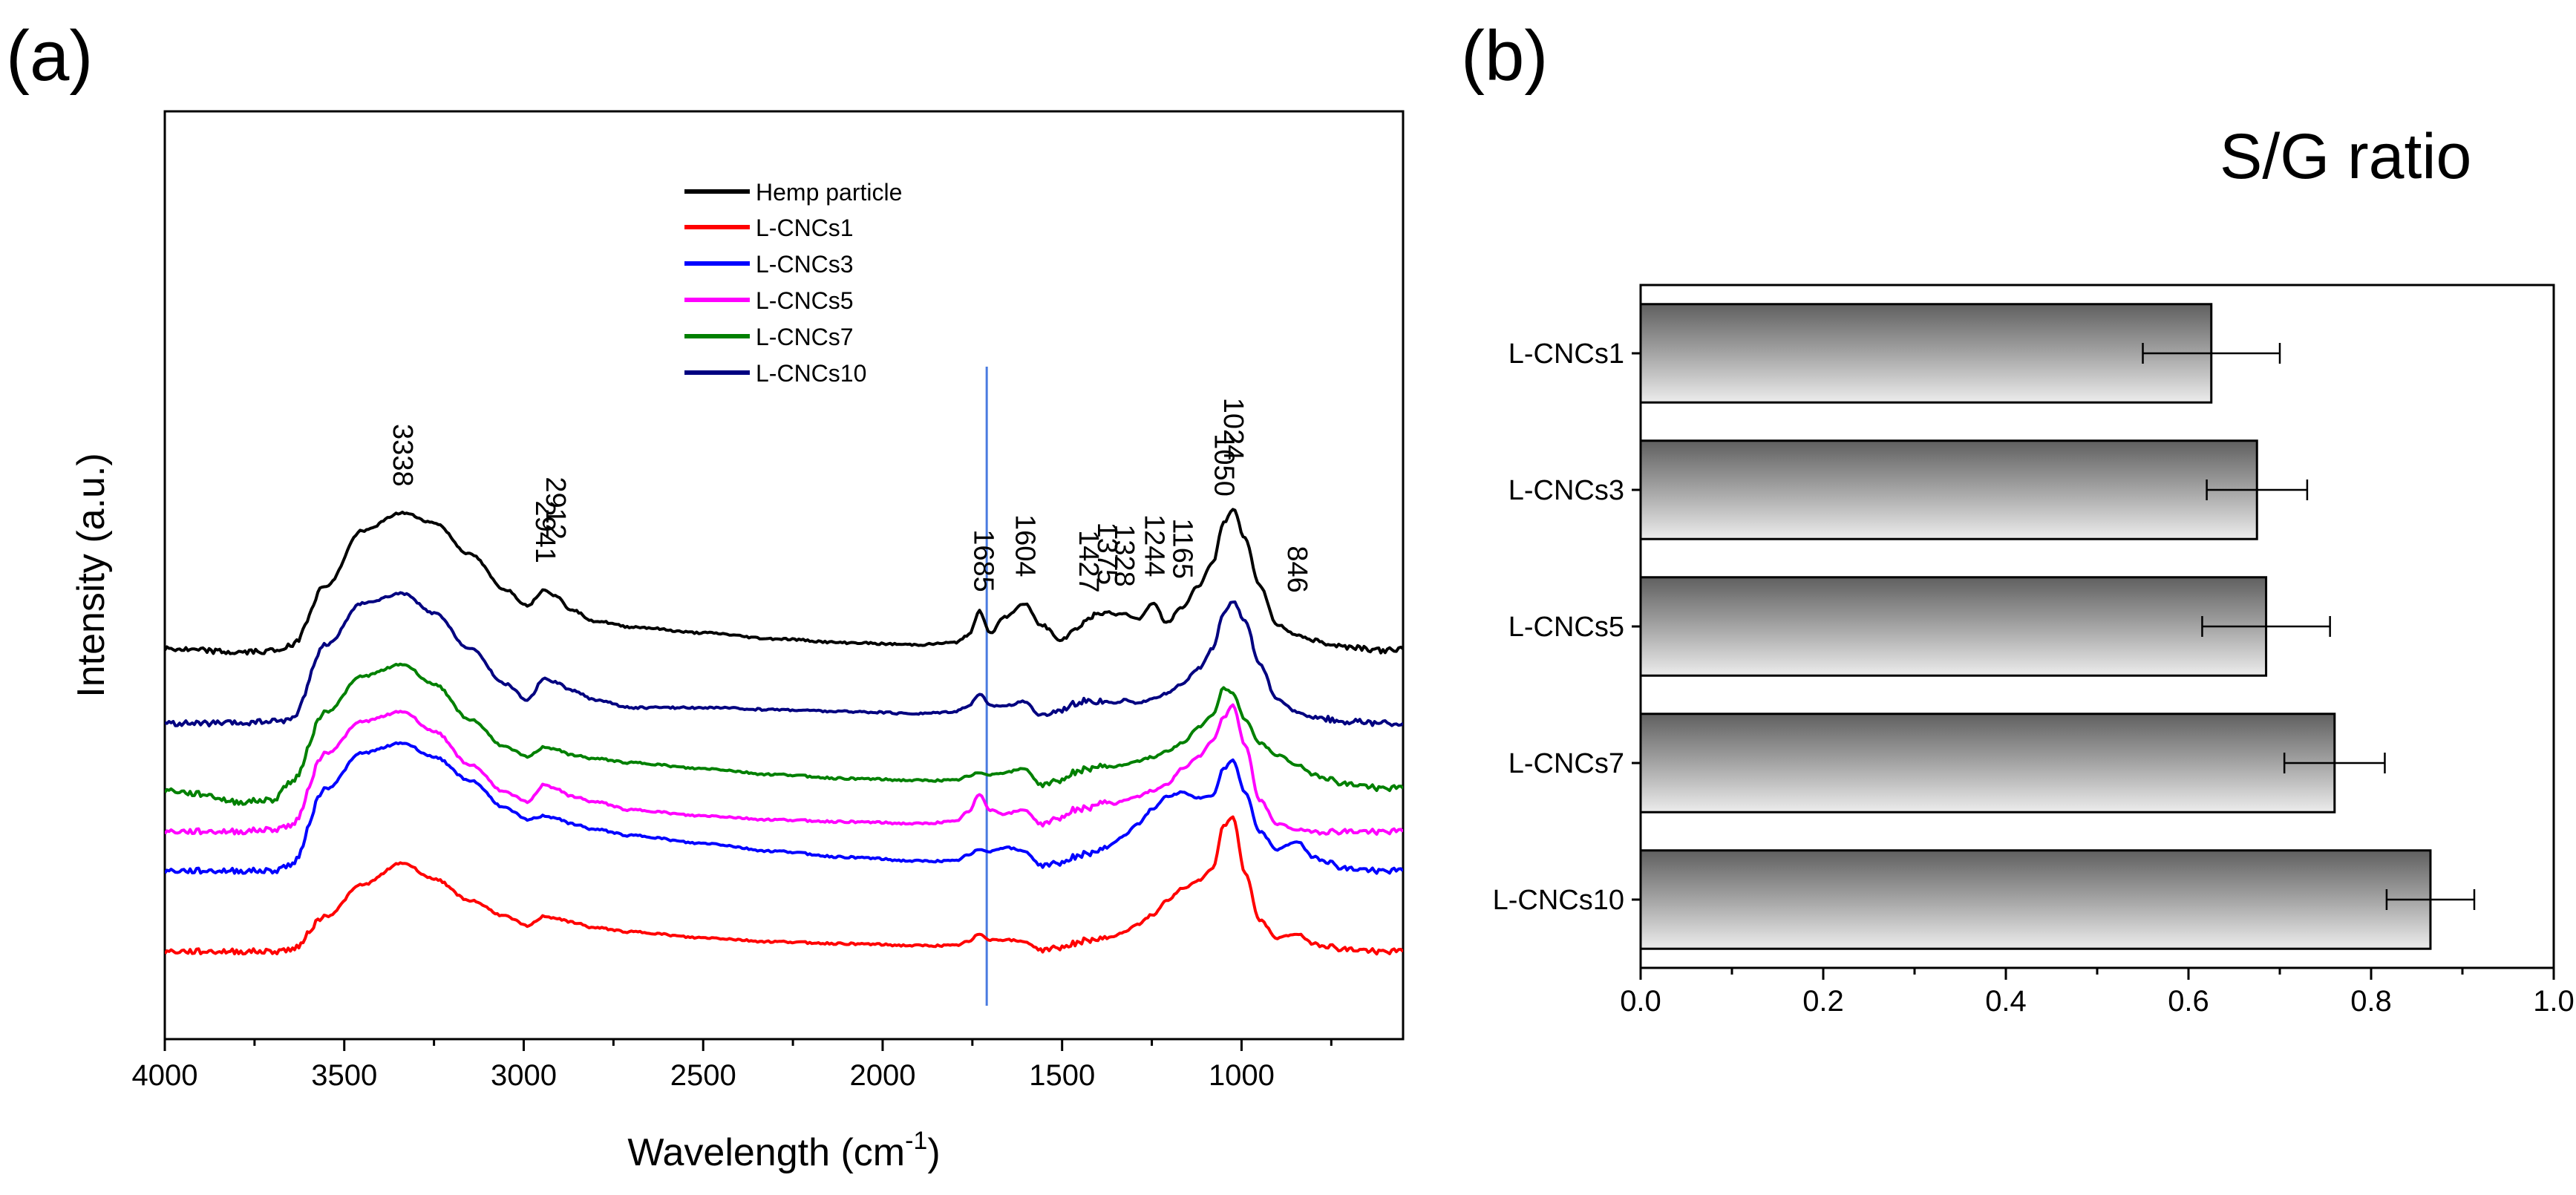  What do you see at coordinates (1088, 561) in the screenshot?
I see `peak-label-1427: 1427` at bounding box center [1088, 561].